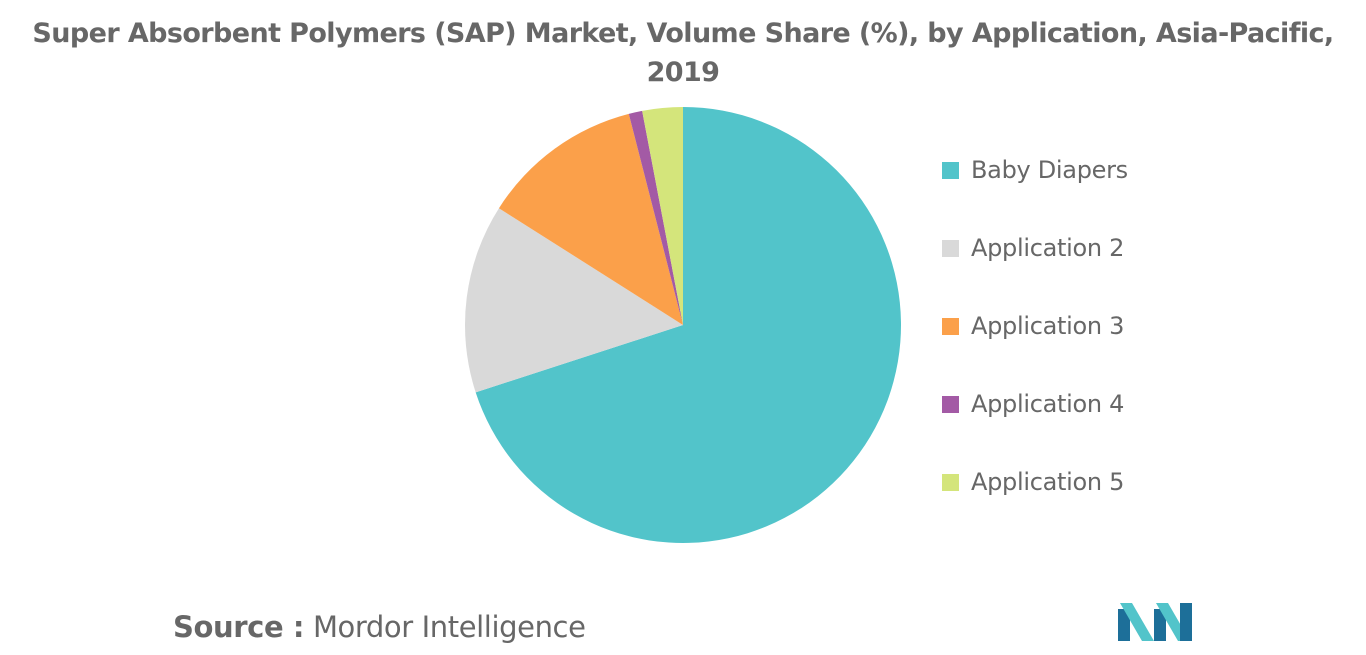 The height and width of the screenshot is (655, 1366). What do you see at coordinates (1048, 404) in the screenshot?
I see `legend-label: Application 4` at bounding box center [1048, 404].